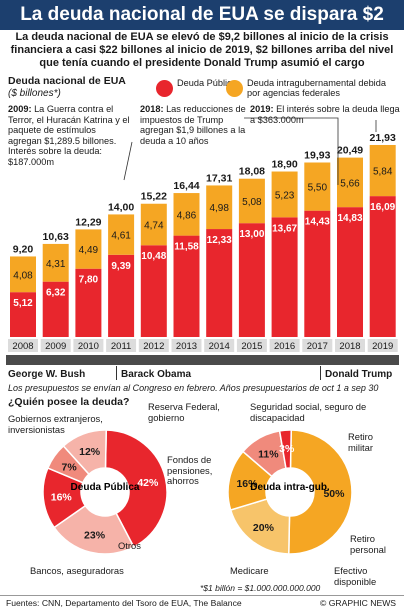 This screenshot has width=404, height=611. I want to click on bar-intragov-2016, so click(284, 194).